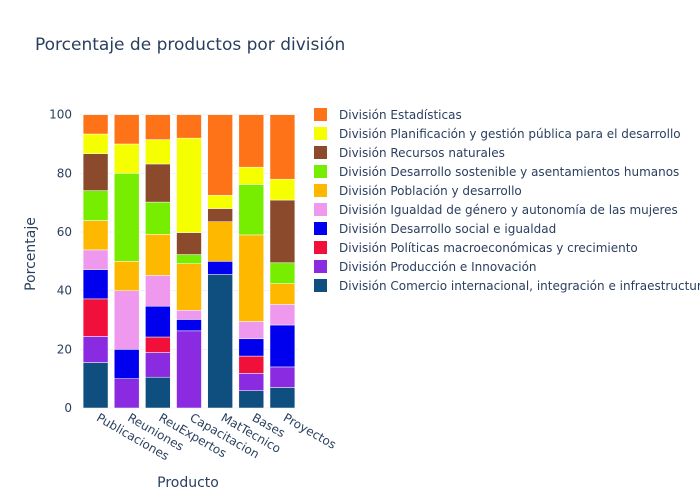 This screenshot has width=700, height=500. Describe the element at coordinates (190, 45) in the screenshot. I see `chart-title: Porcentaje de productos por división` at that location.